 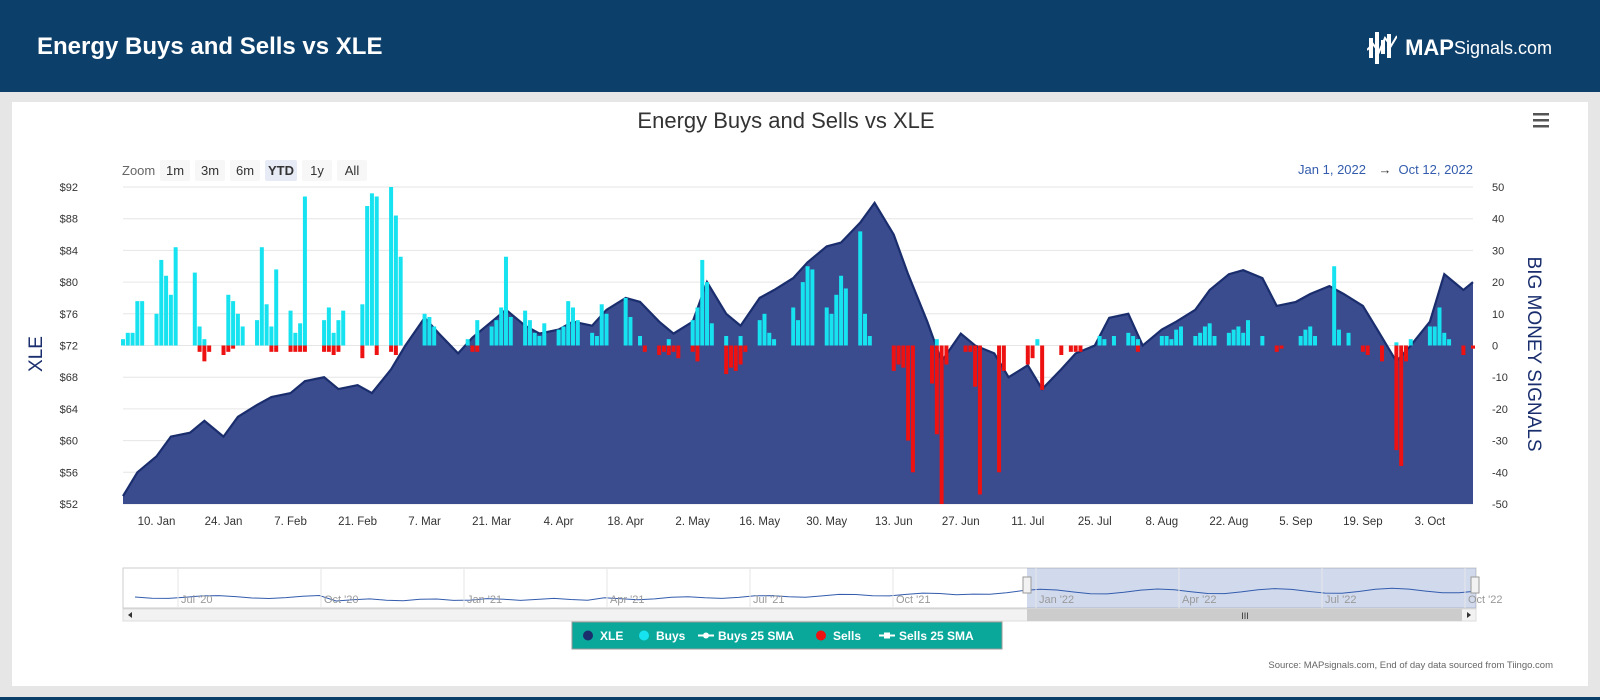 What do you see at coordinates (1469, 615) in the screenshot?
I see `scroll-right-arrow-icon` at bounding box center [1469, 615].